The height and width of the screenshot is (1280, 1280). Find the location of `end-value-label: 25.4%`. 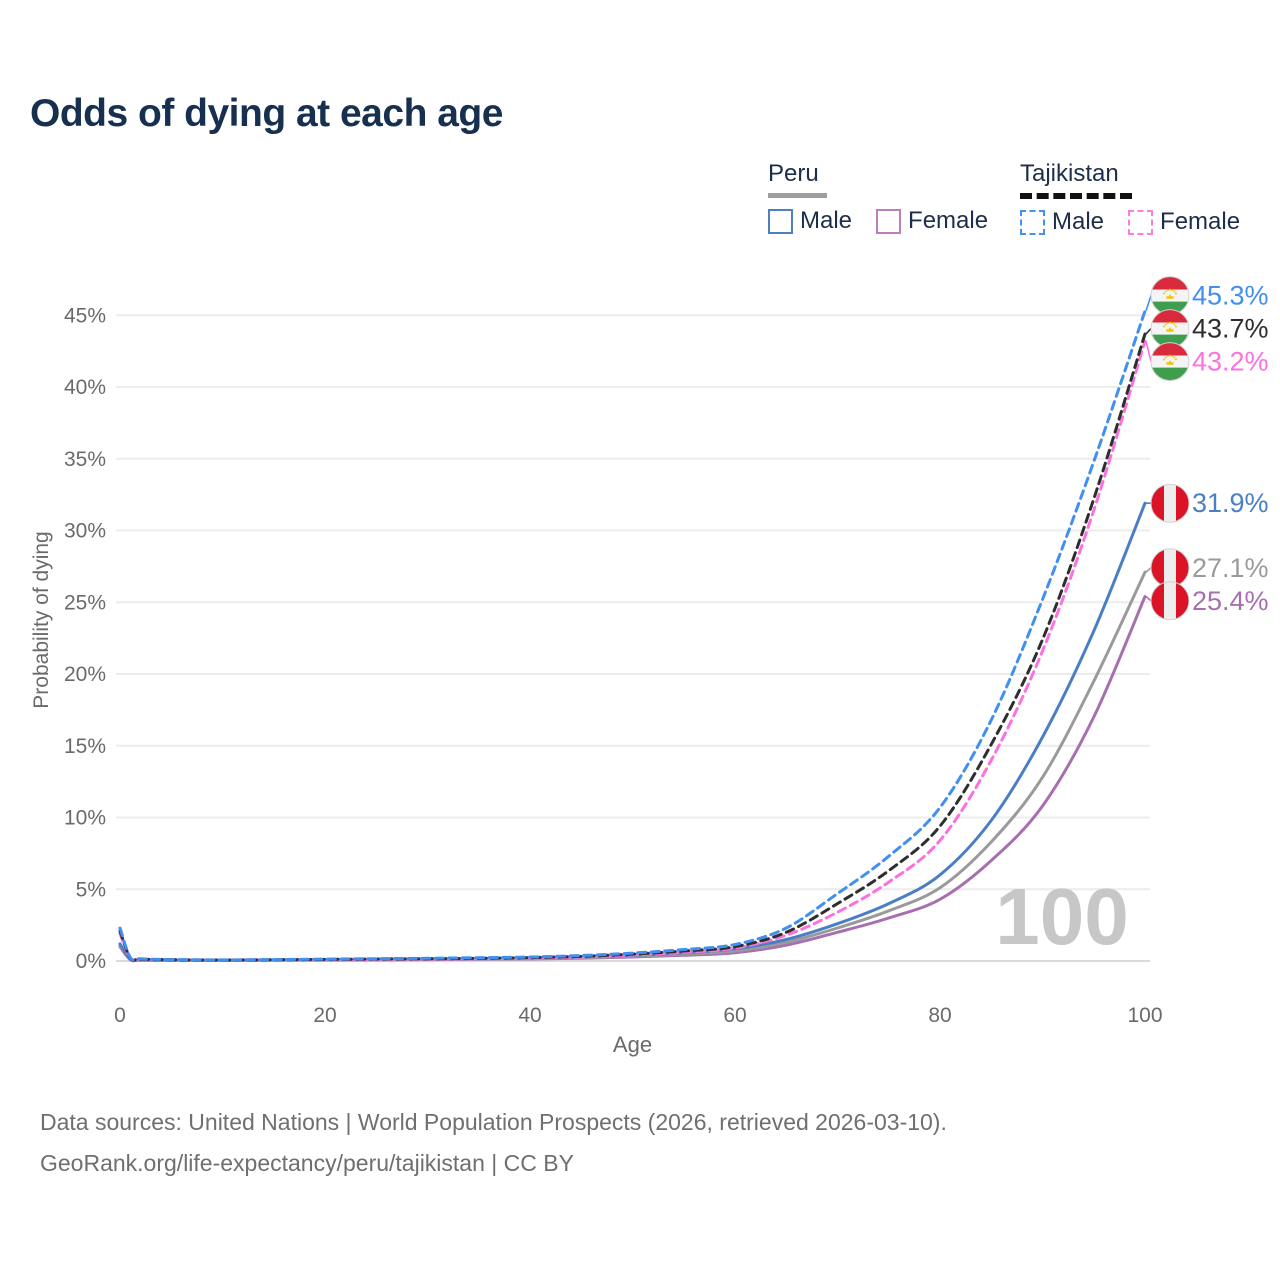

end-value-label: 25.4% is located at coordinates (1230, 601).